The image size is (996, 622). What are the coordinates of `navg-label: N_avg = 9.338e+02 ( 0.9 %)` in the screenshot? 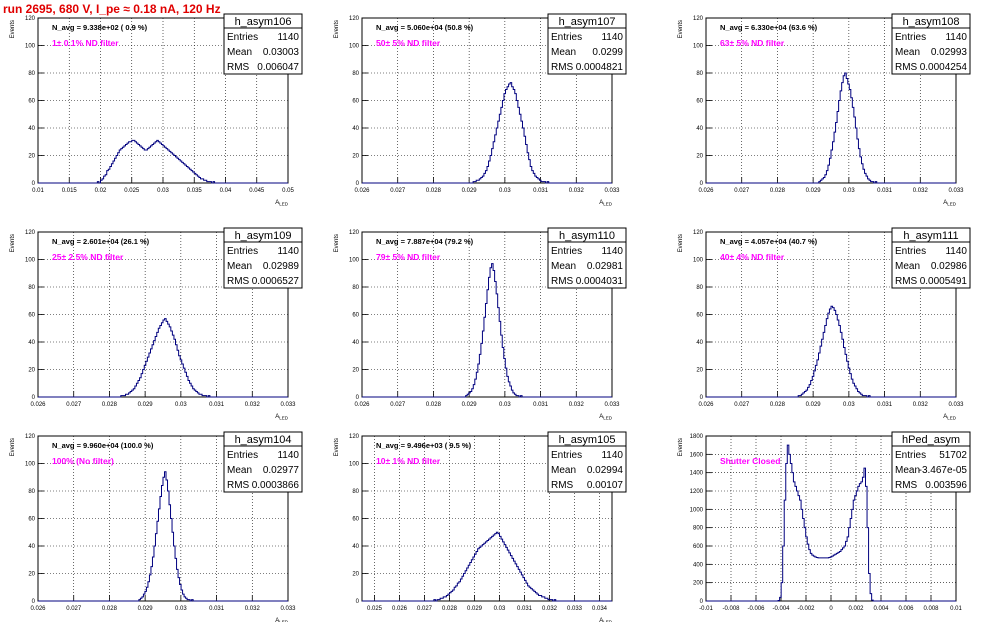 It's located at (100, 27).